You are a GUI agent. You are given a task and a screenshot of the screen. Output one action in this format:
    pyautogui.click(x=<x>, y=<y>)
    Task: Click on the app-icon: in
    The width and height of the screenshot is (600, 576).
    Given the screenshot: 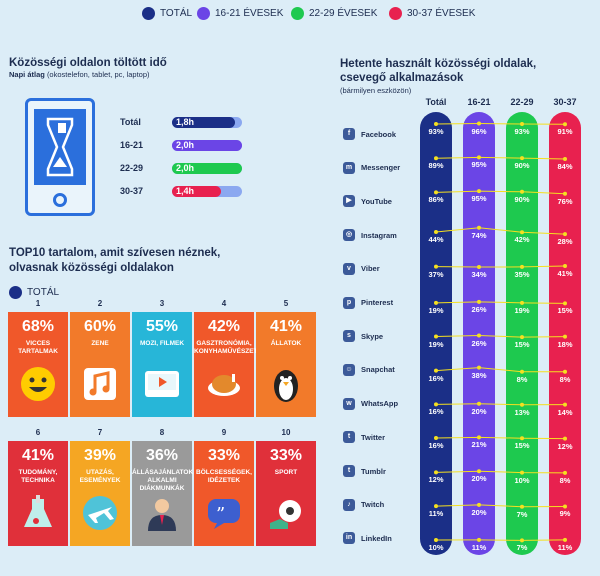 What is the action you would take?
    pyautogui.click(x=349, y=538)
    